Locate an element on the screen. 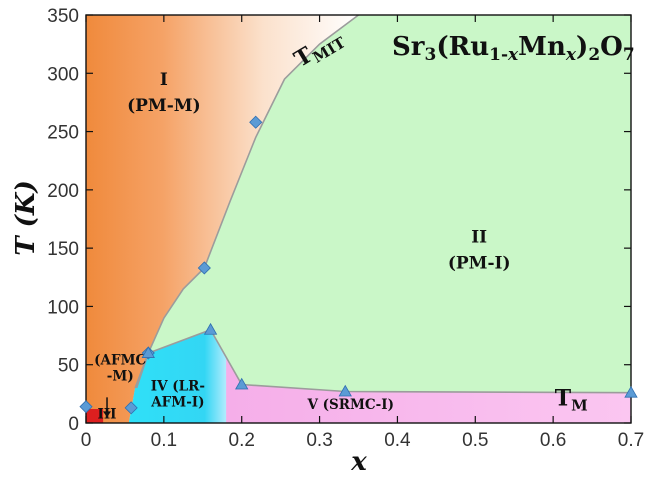 This screenshot has height=477, width=646. y-tick-label: 200 is located at coordinates (63, 191).